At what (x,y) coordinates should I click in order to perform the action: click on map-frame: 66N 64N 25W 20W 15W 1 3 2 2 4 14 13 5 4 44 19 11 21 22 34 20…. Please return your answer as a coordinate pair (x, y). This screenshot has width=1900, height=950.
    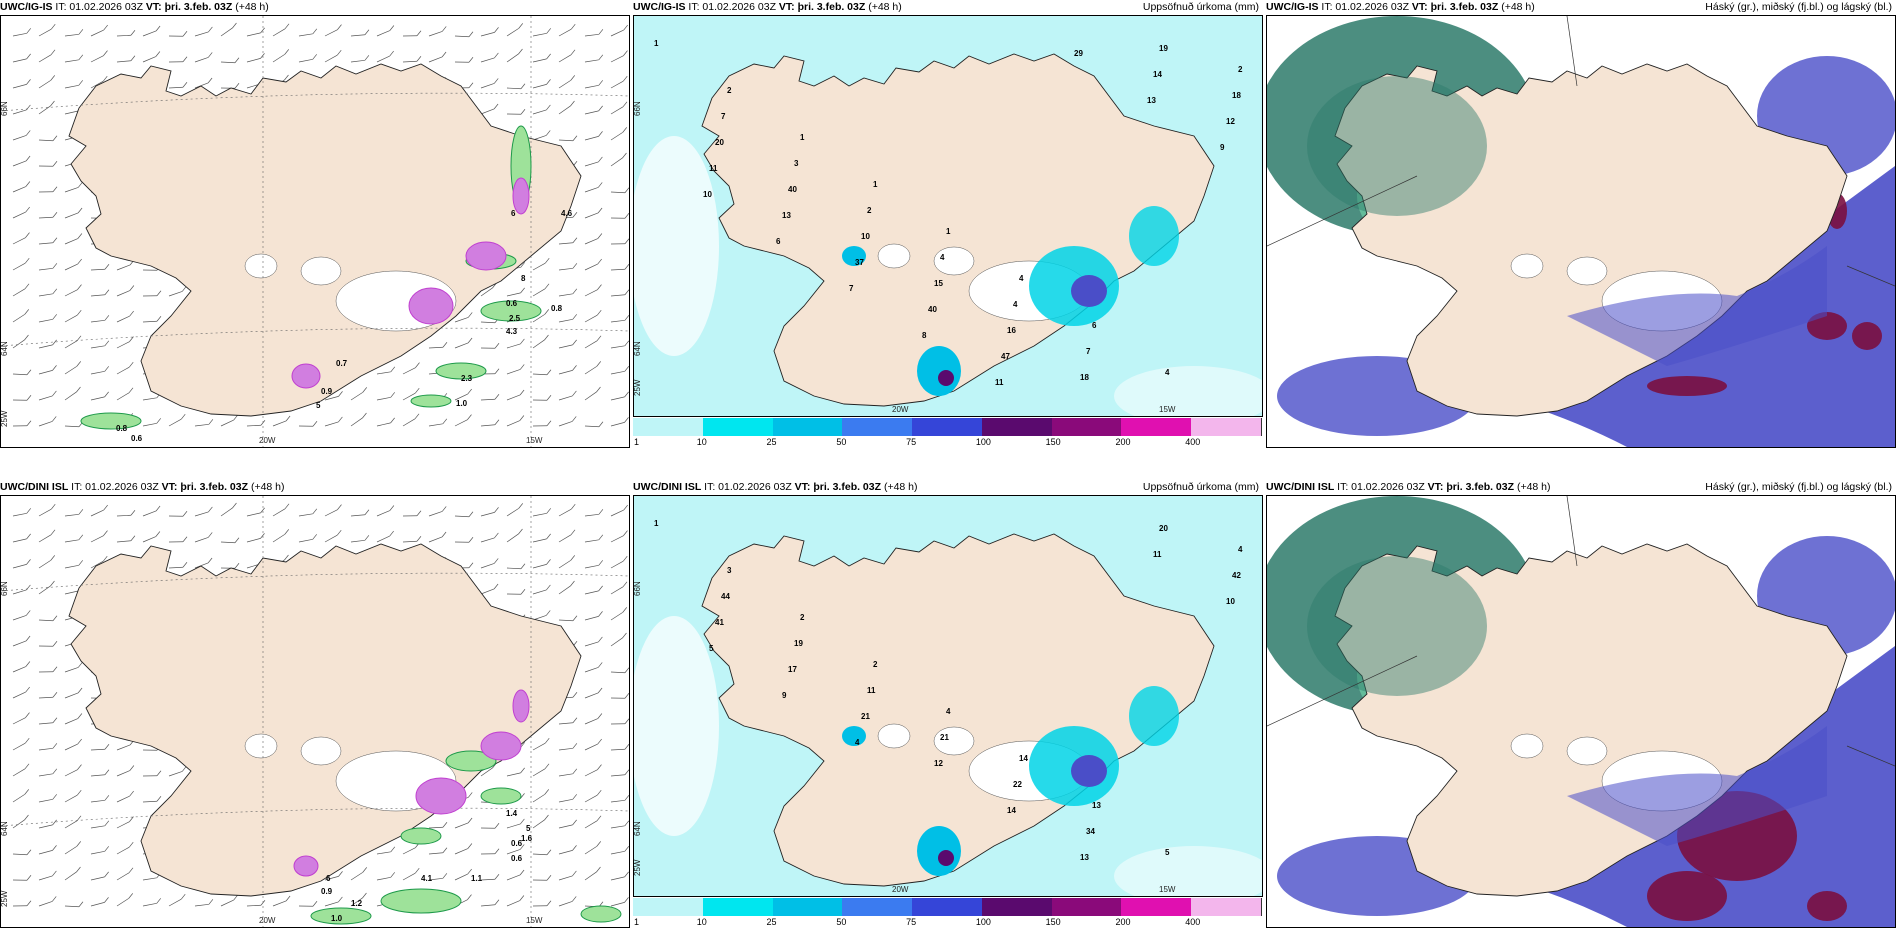
    Looking at the image, I should click on (948, 696).